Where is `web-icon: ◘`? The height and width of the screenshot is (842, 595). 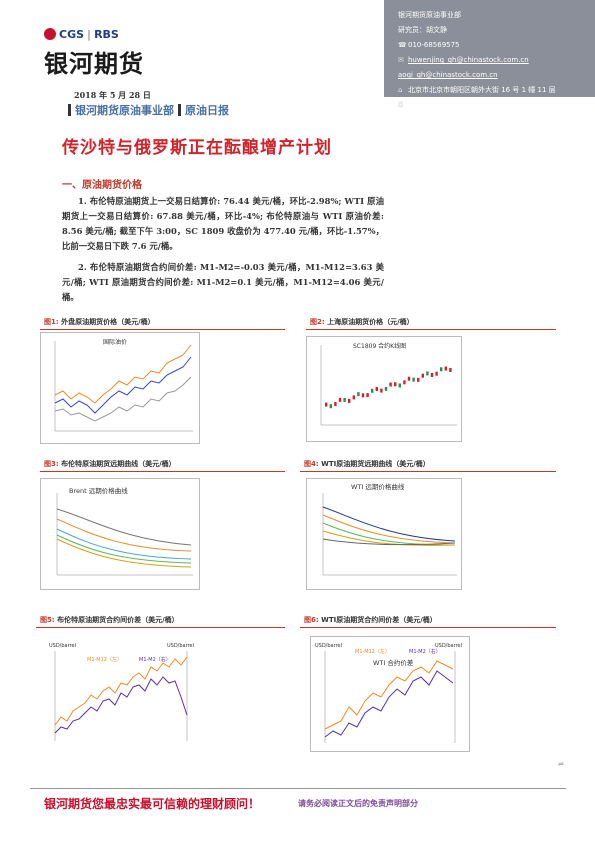 web-icon: ◘ is located at coordinates (401, 105).